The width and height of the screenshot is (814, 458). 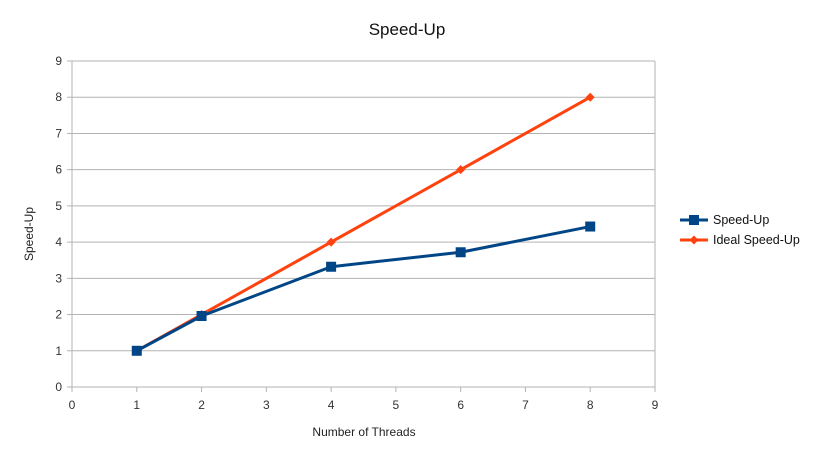 What do you see at coordinates (407, 29) in the screenshot?
I see `chart-title: Speed-Up` at bounding box center [407, 29].